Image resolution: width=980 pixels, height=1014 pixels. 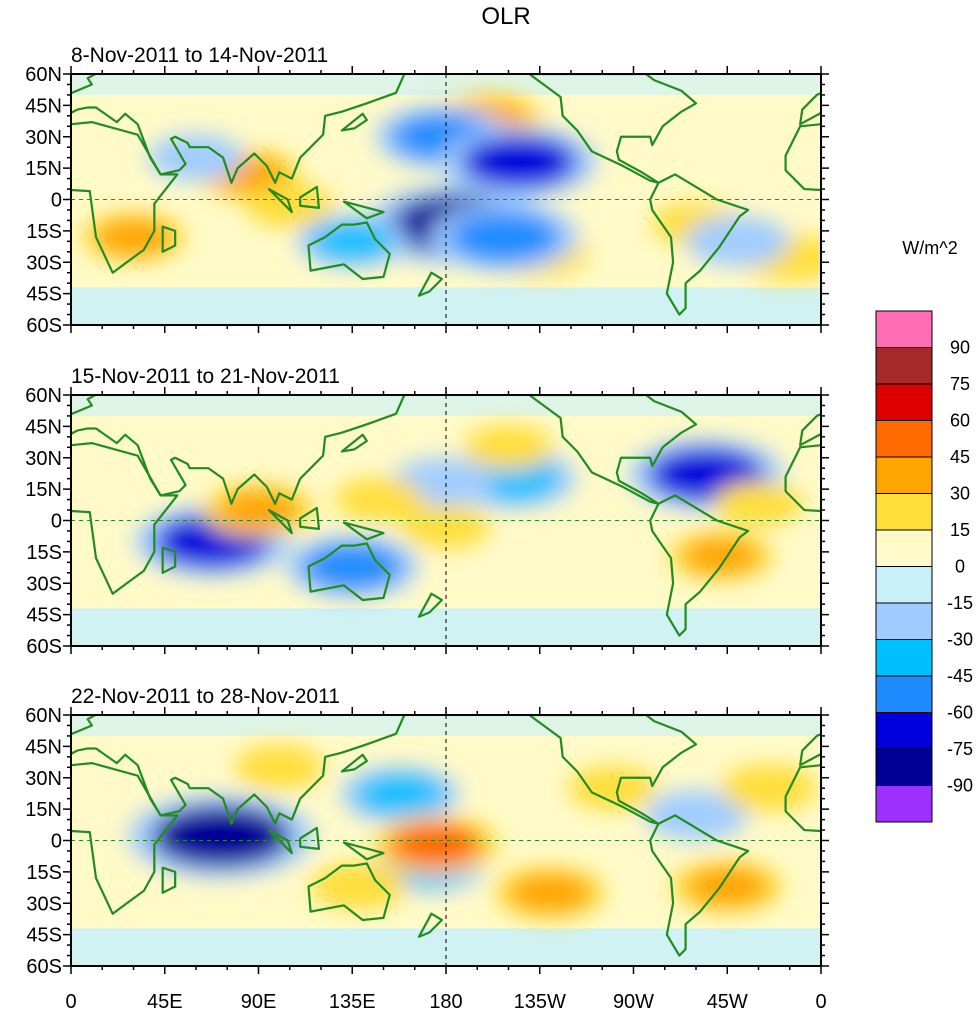 What do you see at coordinates (43, 459) in the screenshot?
I see `panel-2-y-tick-label-3: 30N` at bounding box center [43, 459].